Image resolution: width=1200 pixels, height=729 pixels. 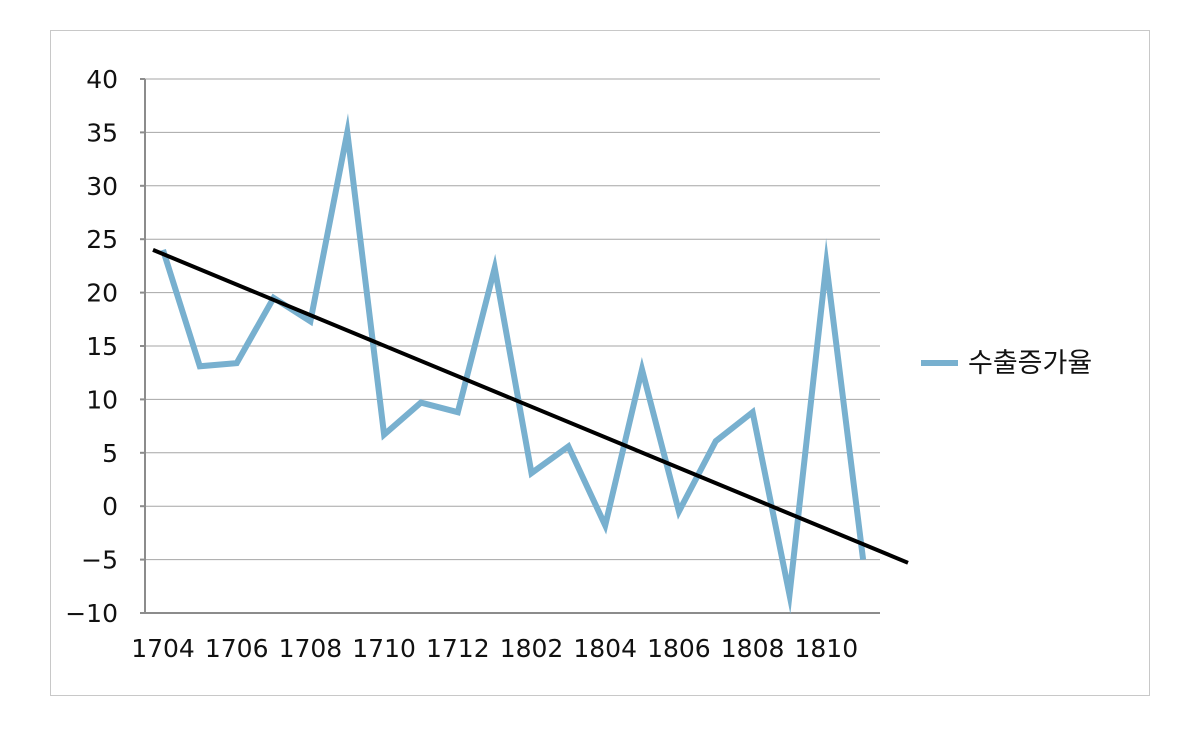 What do you see at coordinates (1030, 363) in the screenshot?
I see `legend-label: 수출증가율` at bounding box center [1030, 363].